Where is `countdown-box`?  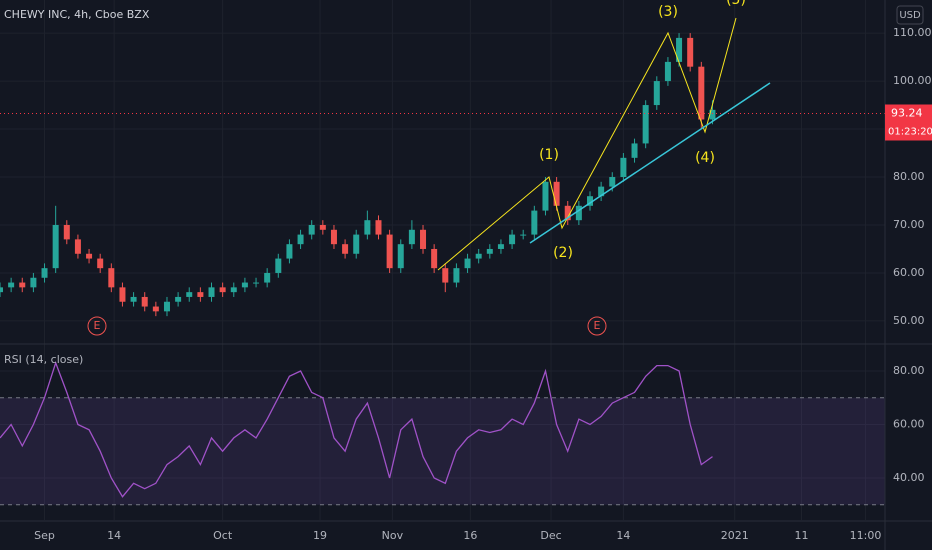
countdown-box is located at coordinates (908, 131).